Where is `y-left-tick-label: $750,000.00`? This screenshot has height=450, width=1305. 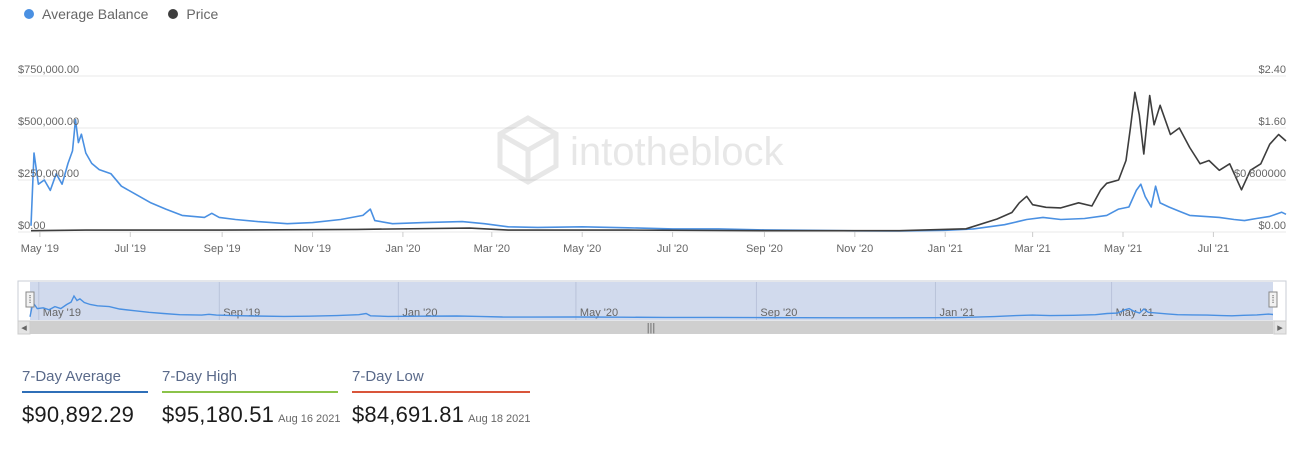 y-left-tick-label: $750,000.00 is located at coordinates (48, 70).